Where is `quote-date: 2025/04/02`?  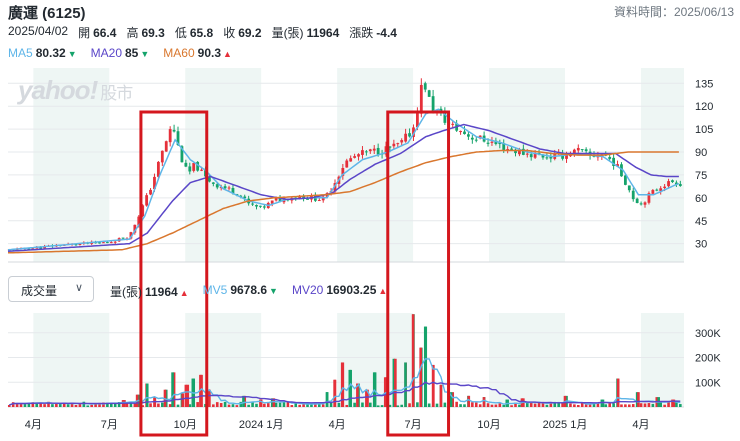
quote-date: 2025/04/02 is located at coordinates (38, 31).